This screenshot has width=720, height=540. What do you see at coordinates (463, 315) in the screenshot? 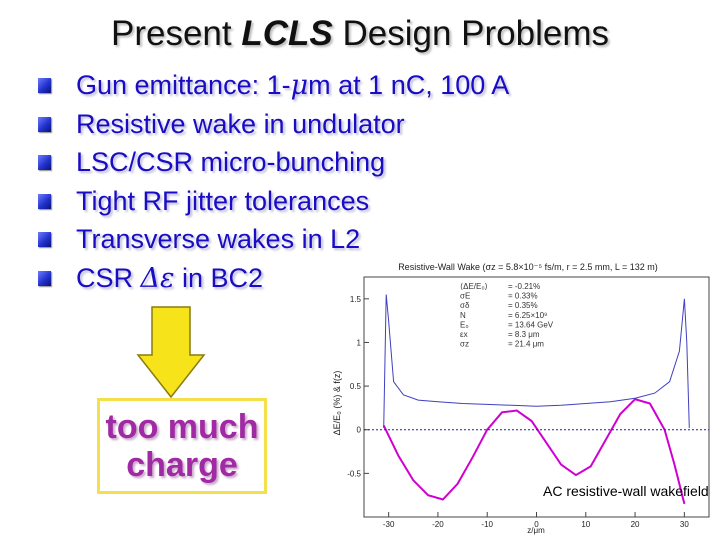
I see `legend-label: N` at bounding box center [463, 315].